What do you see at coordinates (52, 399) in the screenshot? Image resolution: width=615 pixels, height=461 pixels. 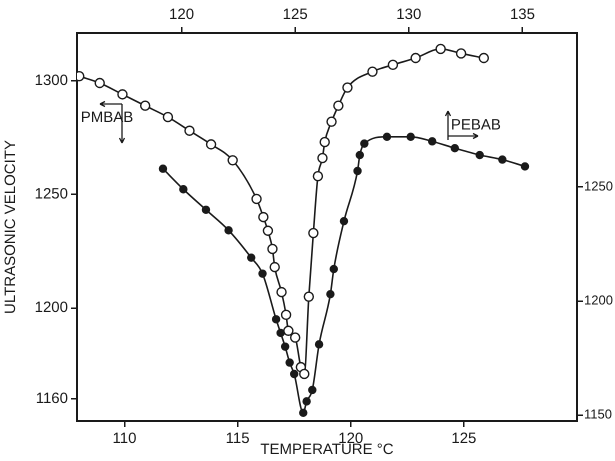 I see `y-tick-label: 1160` at bounding box center [52, 399].